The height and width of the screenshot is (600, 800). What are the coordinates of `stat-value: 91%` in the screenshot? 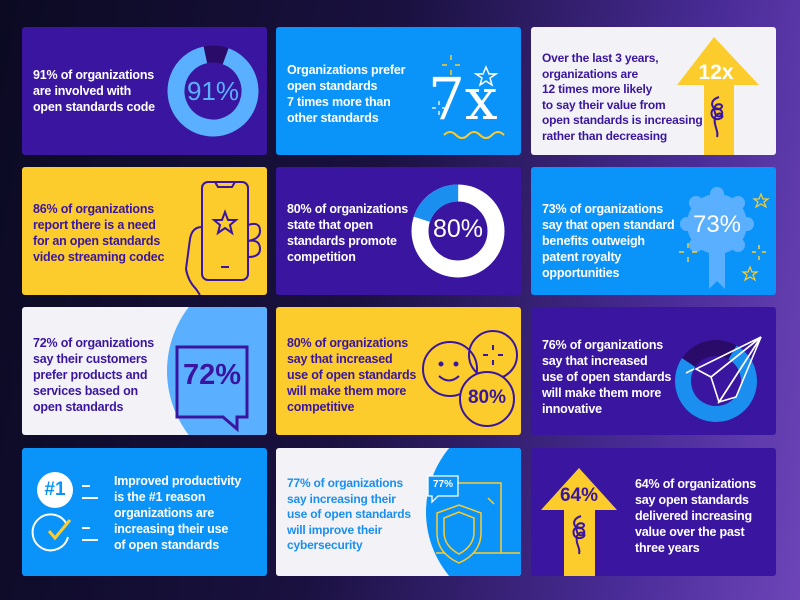 It's located at (213, 91).